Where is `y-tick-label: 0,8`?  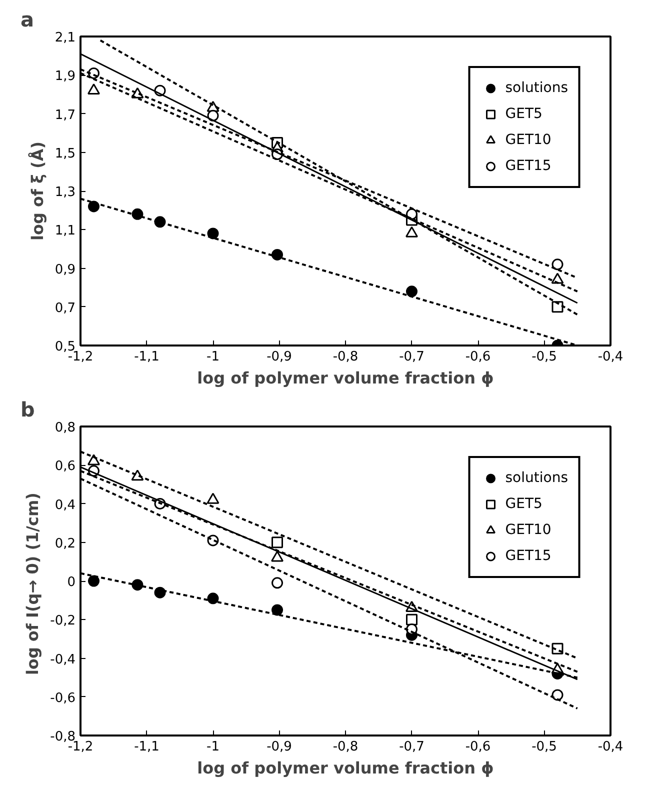
y-tick-label: 0,8 is located at coordinates (65, 428).